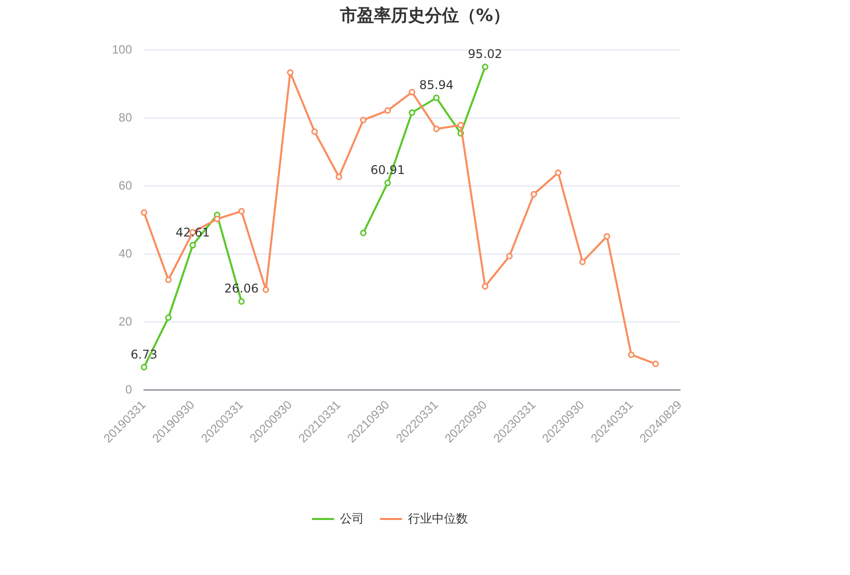 This screenshot has width=850, height=575. What do you see at coordinates (485, 54) in the screenshot?
I see `data-label: 95.02` at bounding box center [485, 54].